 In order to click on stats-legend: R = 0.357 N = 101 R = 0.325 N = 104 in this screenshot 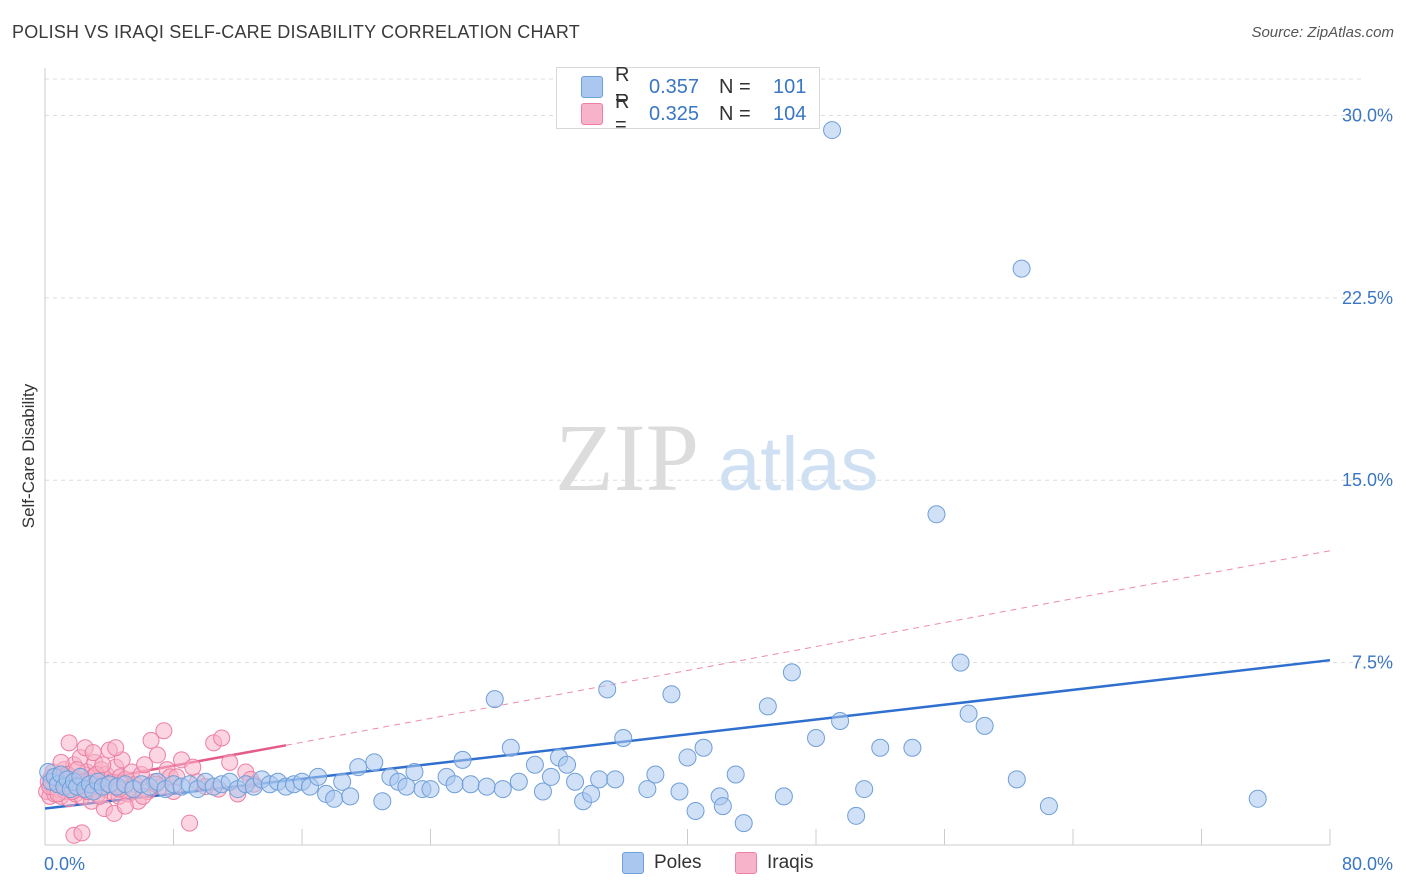, I will do `click(688, 100)`.